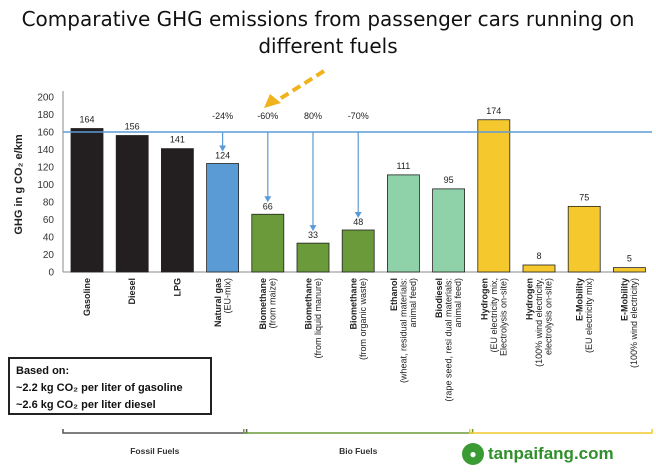 This screenshot has height=474, width=656. Describe the element at coordinates (358, 222) in the screenshot. I see `data-label: 48` at that location.